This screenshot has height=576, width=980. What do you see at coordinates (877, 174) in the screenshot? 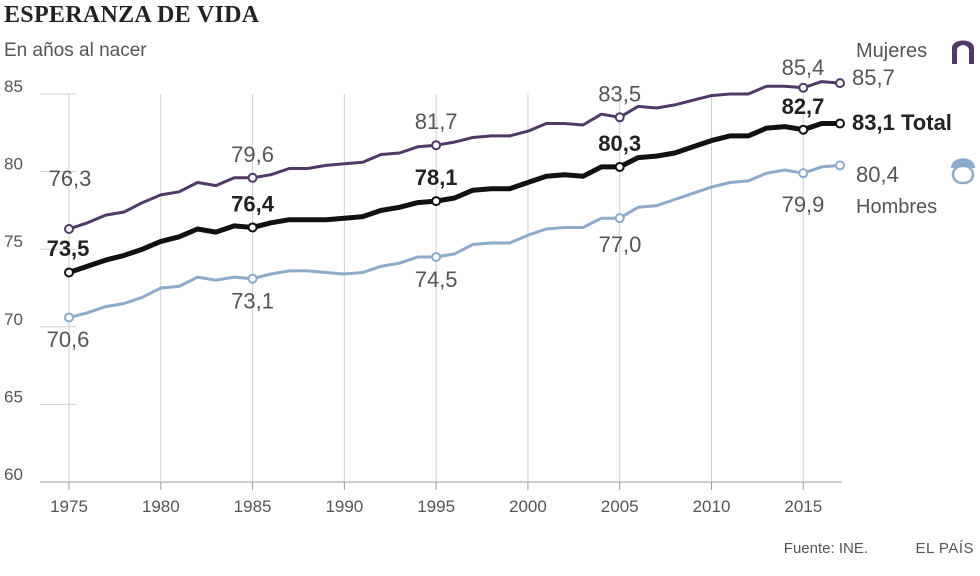
I see `end-label-hombres: 80,4` at bounding box center [877, 174].